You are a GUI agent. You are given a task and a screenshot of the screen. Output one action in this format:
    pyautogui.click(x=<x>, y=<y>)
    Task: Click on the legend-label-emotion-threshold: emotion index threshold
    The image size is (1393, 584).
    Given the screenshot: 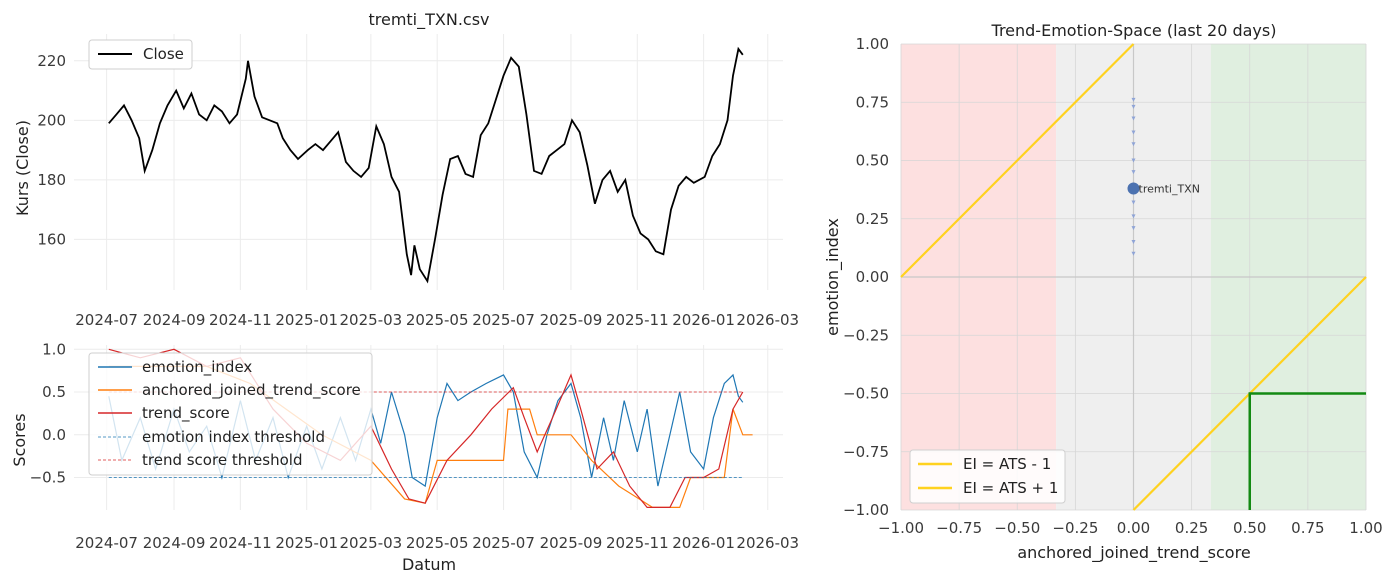 What is the action you would take?
    pyautogui.click(x=233, y=437)
    